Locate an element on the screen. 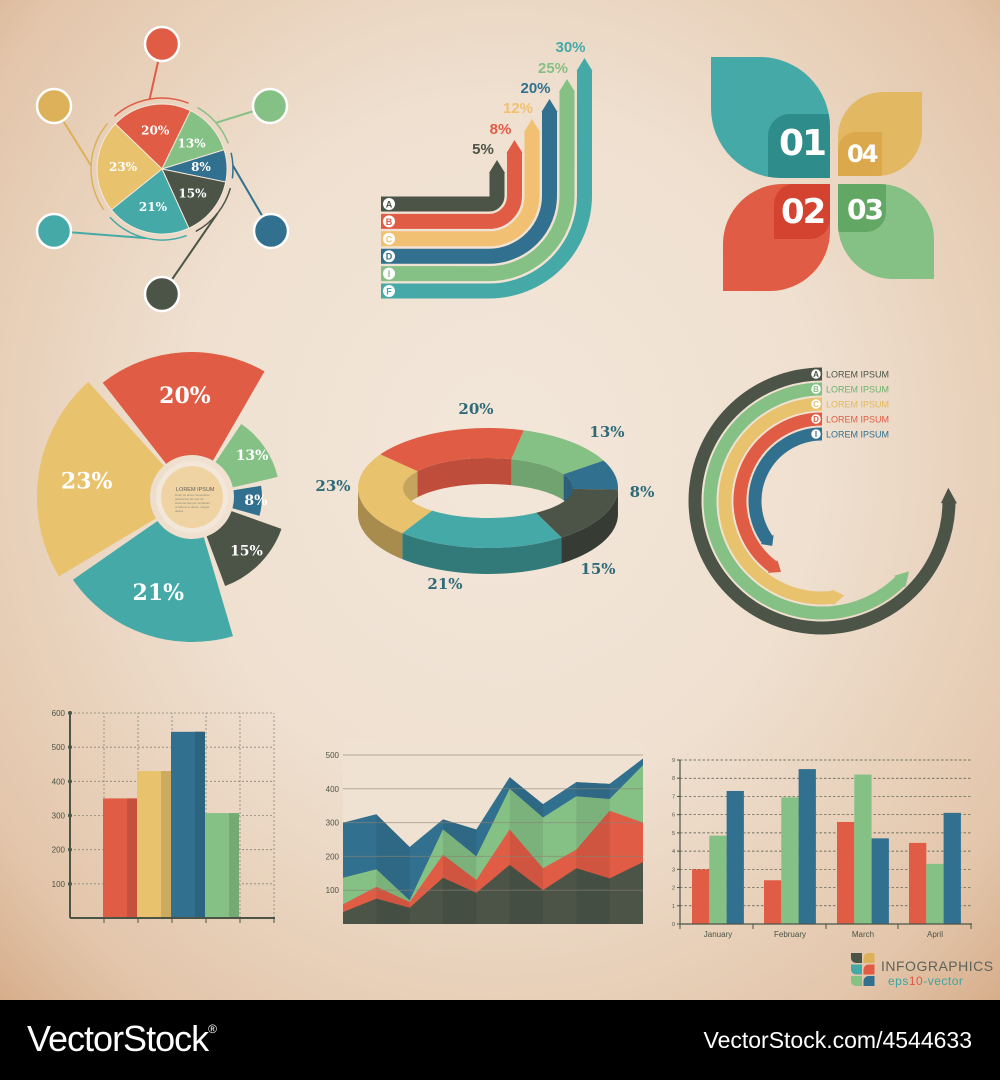 Image resolution: width=1000 pixels, height=1080 pixels. y-tick-label: 400 is located at coordinates (59, 781).